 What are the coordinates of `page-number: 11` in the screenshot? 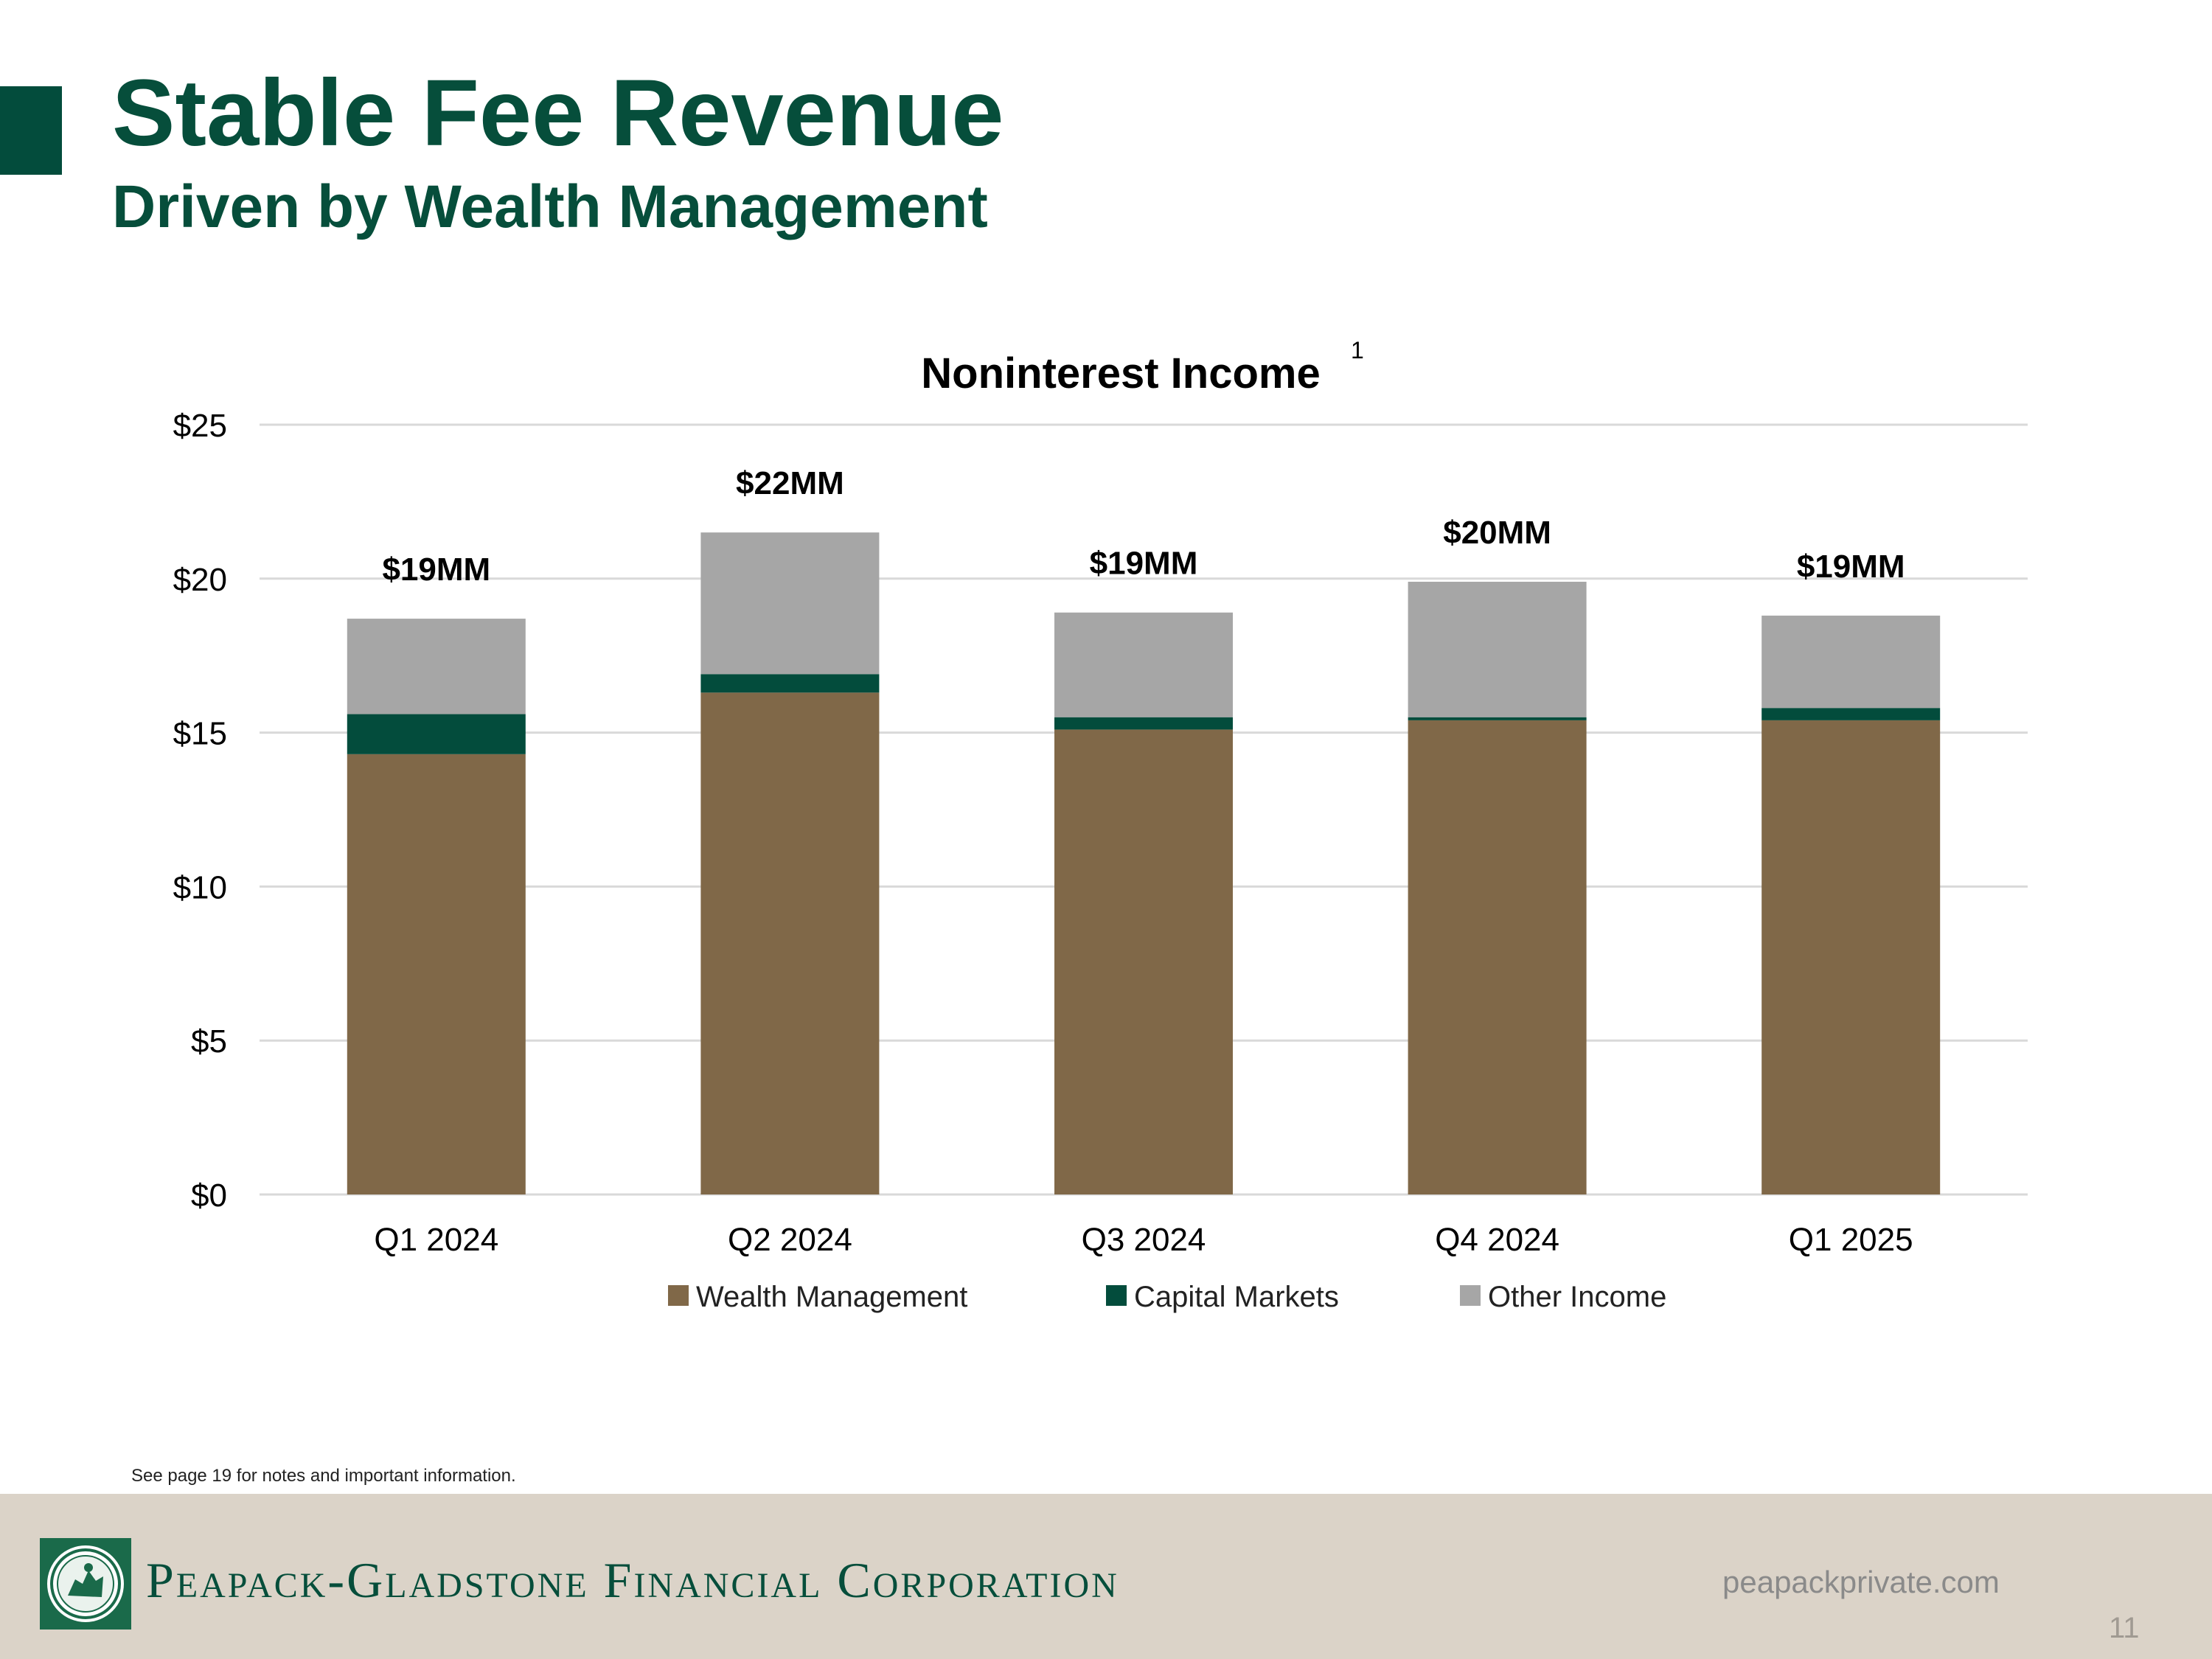 It's located at (2124, 1628).